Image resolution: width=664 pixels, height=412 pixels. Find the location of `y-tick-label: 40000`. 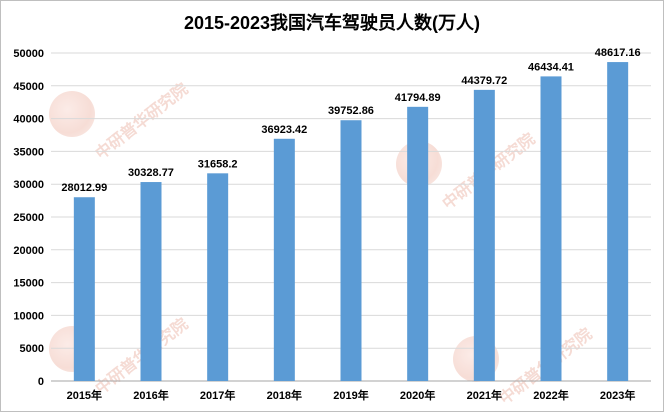

y-tick-label: 40000 is located at coordinates (28, 120).